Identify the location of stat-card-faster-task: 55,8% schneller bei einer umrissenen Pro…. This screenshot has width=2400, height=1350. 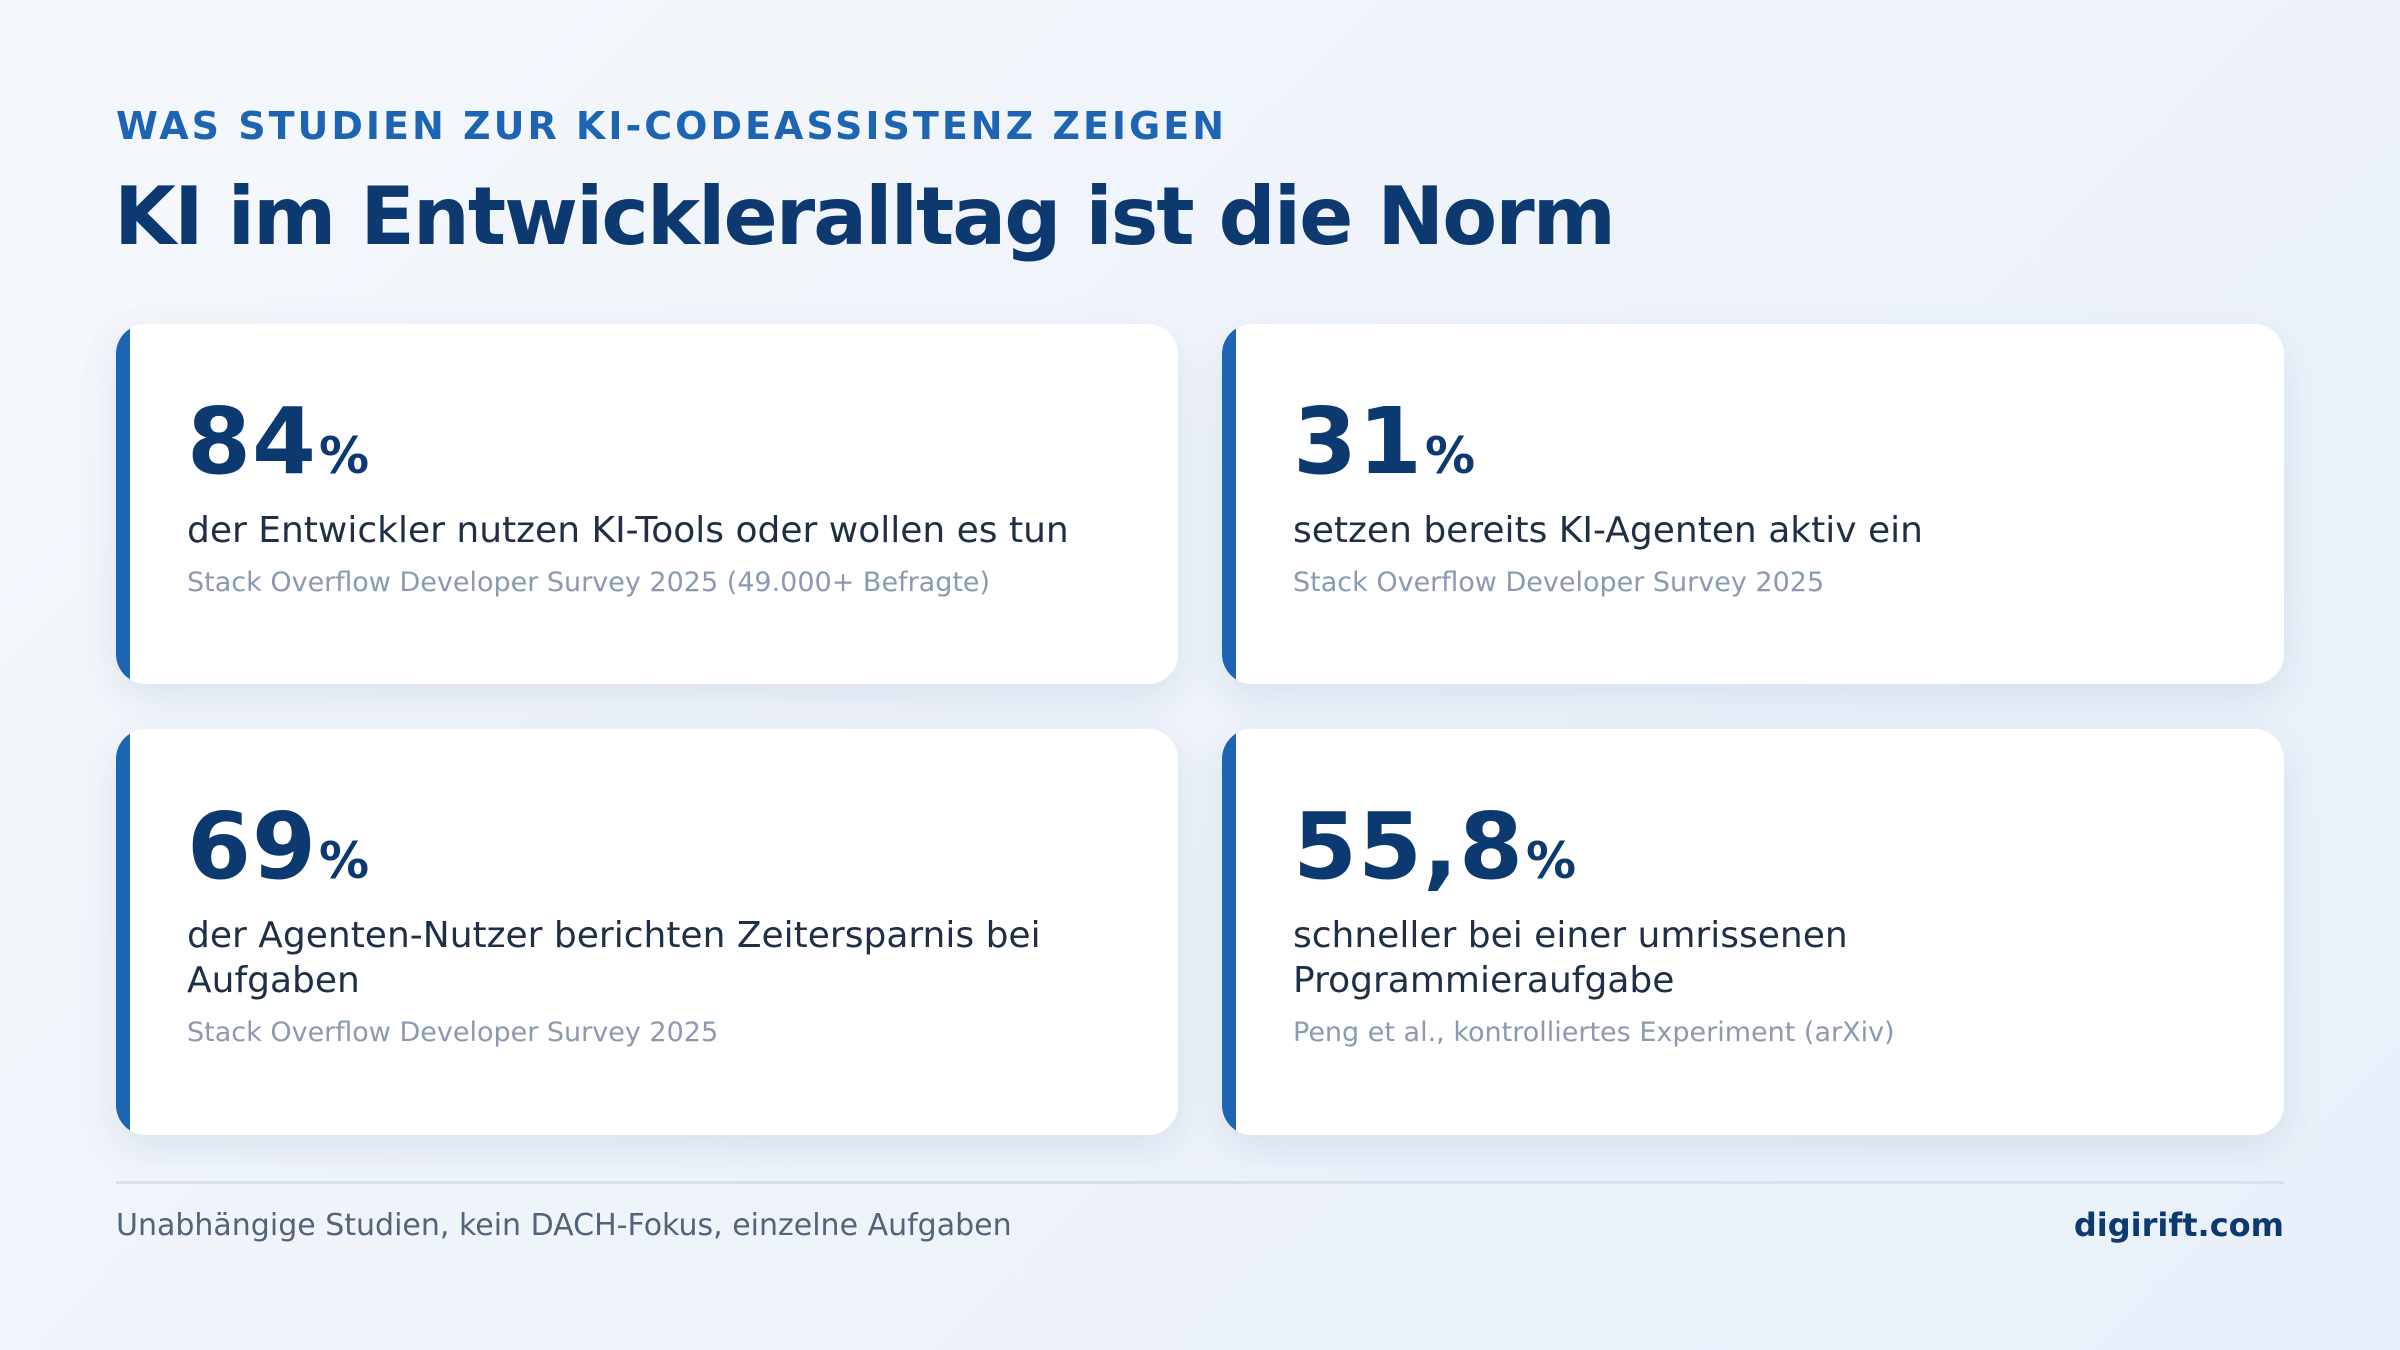
(1753, 932).